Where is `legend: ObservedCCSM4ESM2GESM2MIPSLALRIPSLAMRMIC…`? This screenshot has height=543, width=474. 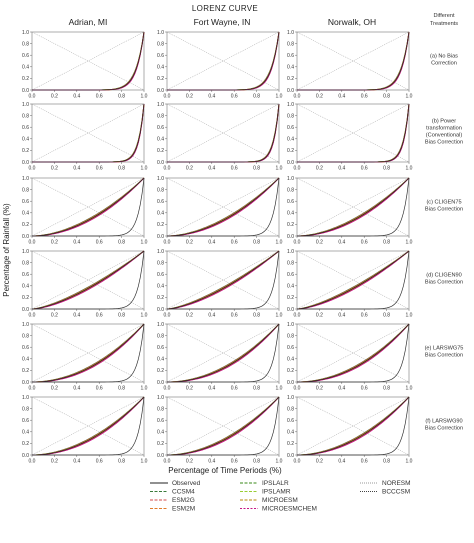 legend: ObservedCCSM4ESM2GESM2MIPSLALRIPSLAMRMIC… is located at coordinates (280, 496).